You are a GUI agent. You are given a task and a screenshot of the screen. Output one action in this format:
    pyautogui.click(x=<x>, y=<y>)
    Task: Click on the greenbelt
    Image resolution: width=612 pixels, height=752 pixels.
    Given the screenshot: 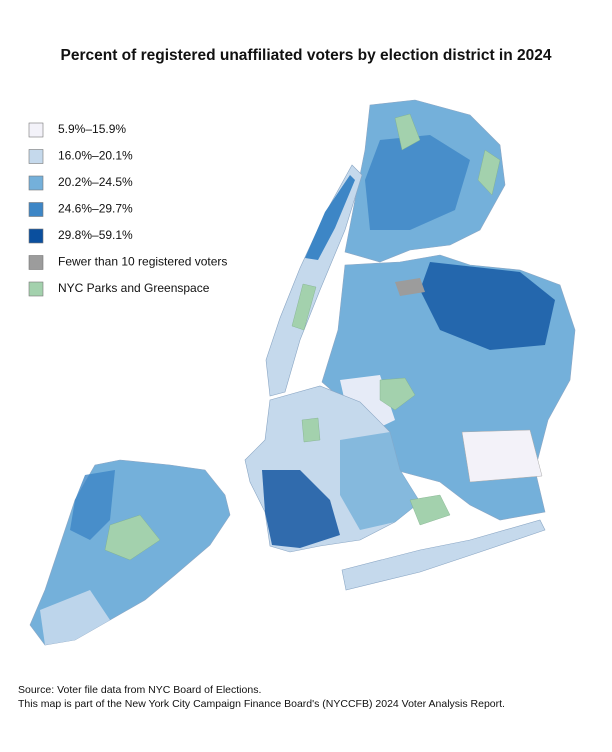 What is the action you would take?
    pyautogui.click(x=132, y=537)
    